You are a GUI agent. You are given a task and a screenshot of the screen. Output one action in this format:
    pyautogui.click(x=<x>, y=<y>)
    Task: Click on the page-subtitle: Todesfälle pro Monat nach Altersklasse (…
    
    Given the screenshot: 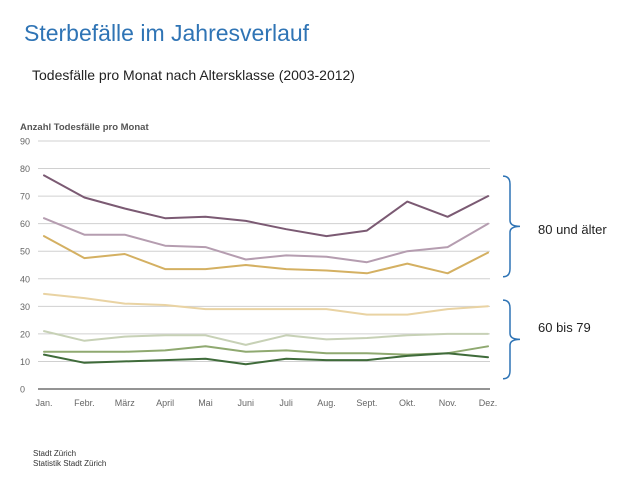 What is the action you would take?
    pyautogui.click(x=193, y=75)
    